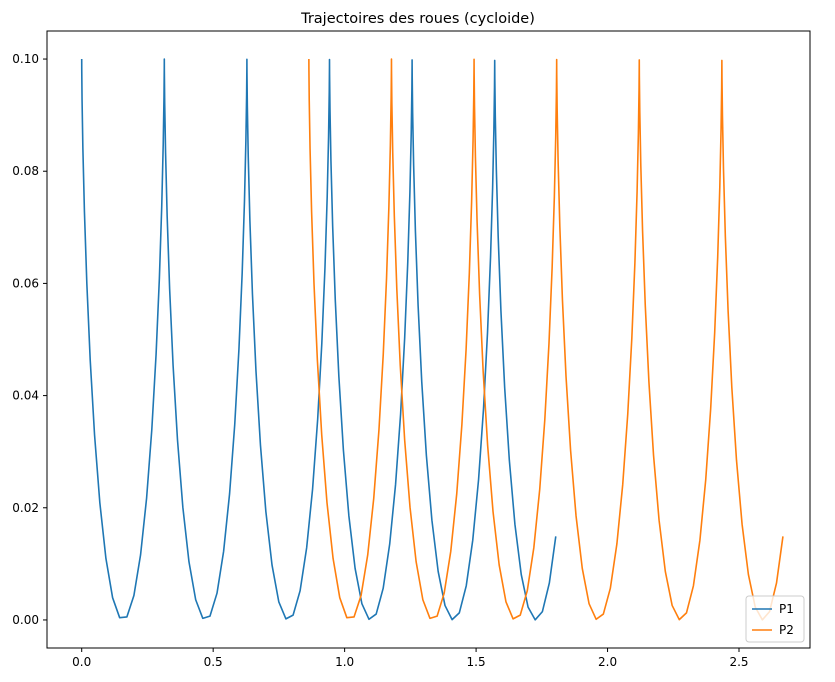  I want to click on x-tick-label: 1.0, so click(344, 662).